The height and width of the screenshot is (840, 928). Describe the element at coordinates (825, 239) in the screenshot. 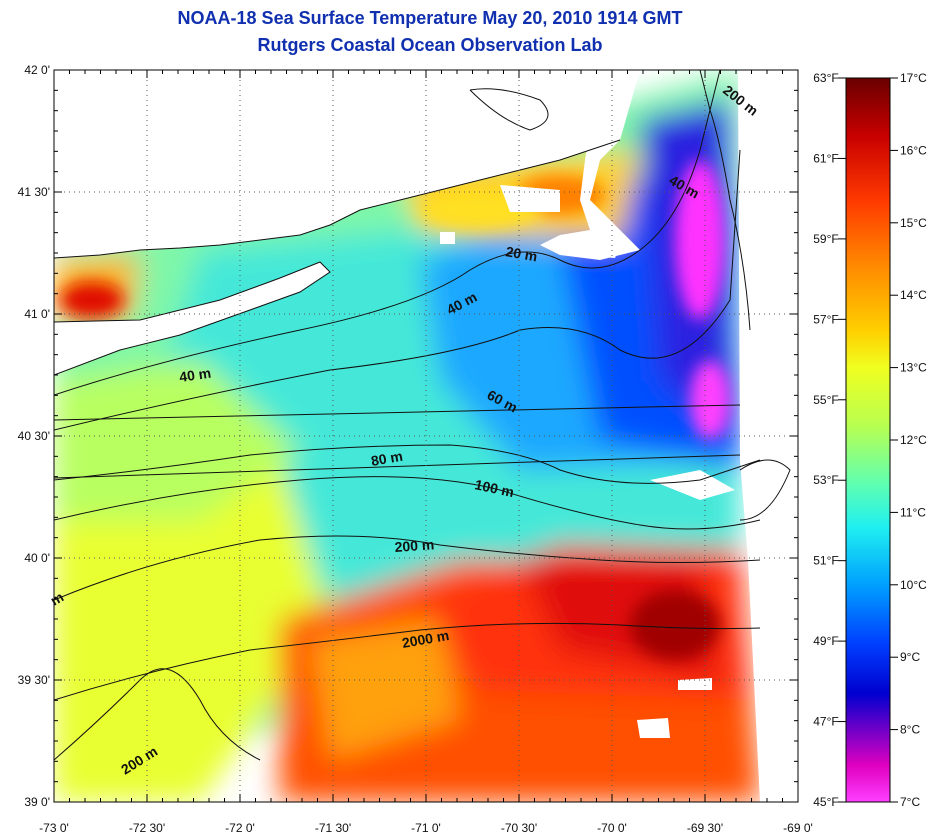

I see `fahrenheit-label: 59°F` at that location.